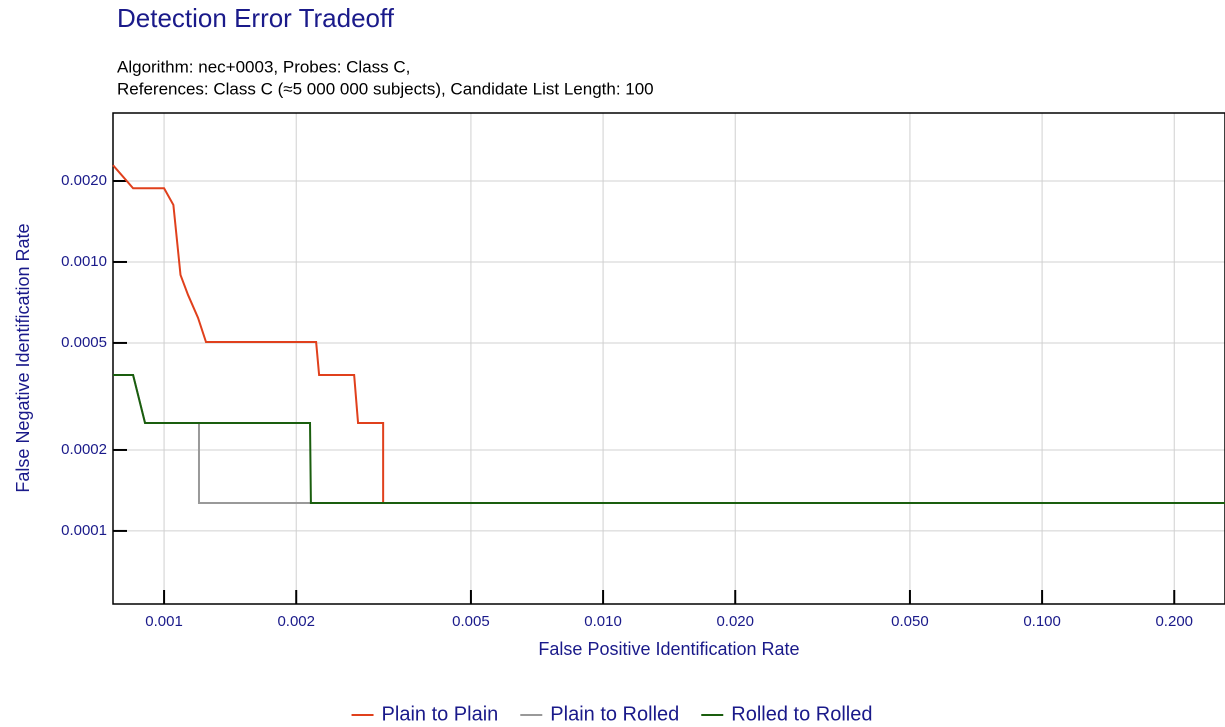  What do you see at coordinates (735, 621) in the screenshot?
I see `x-tick-label: 0.020` at bounding box center [735, 621].